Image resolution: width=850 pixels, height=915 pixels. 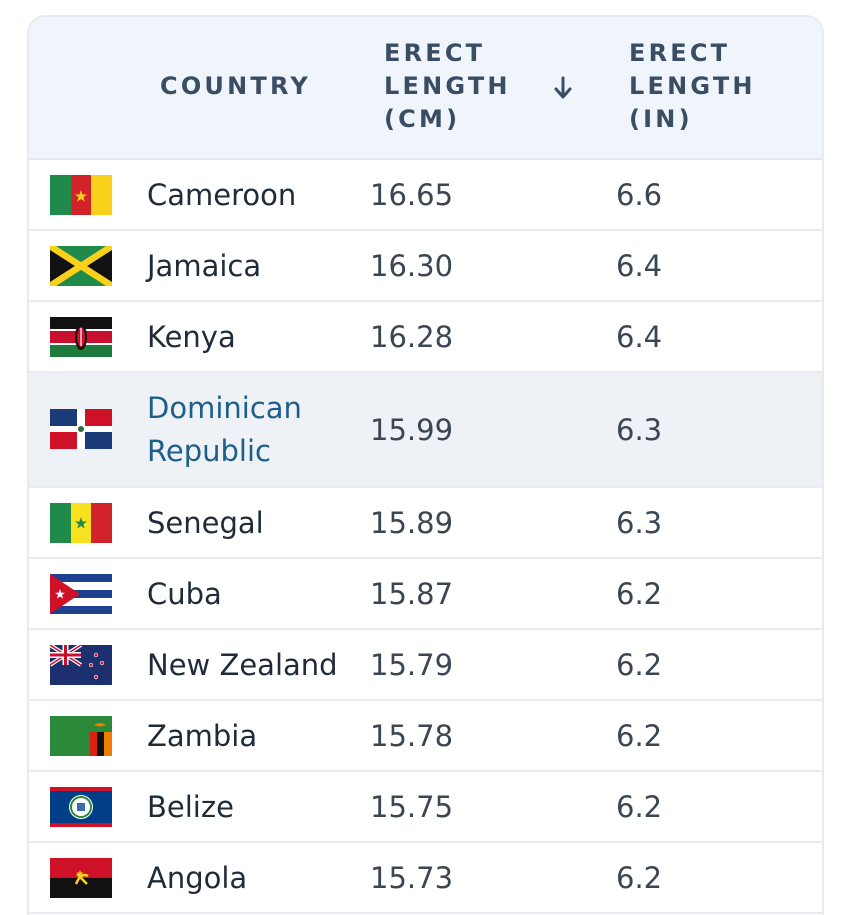 I want to click on table-row: Senegal 15.89 6.3, so click(x=425, y=523).